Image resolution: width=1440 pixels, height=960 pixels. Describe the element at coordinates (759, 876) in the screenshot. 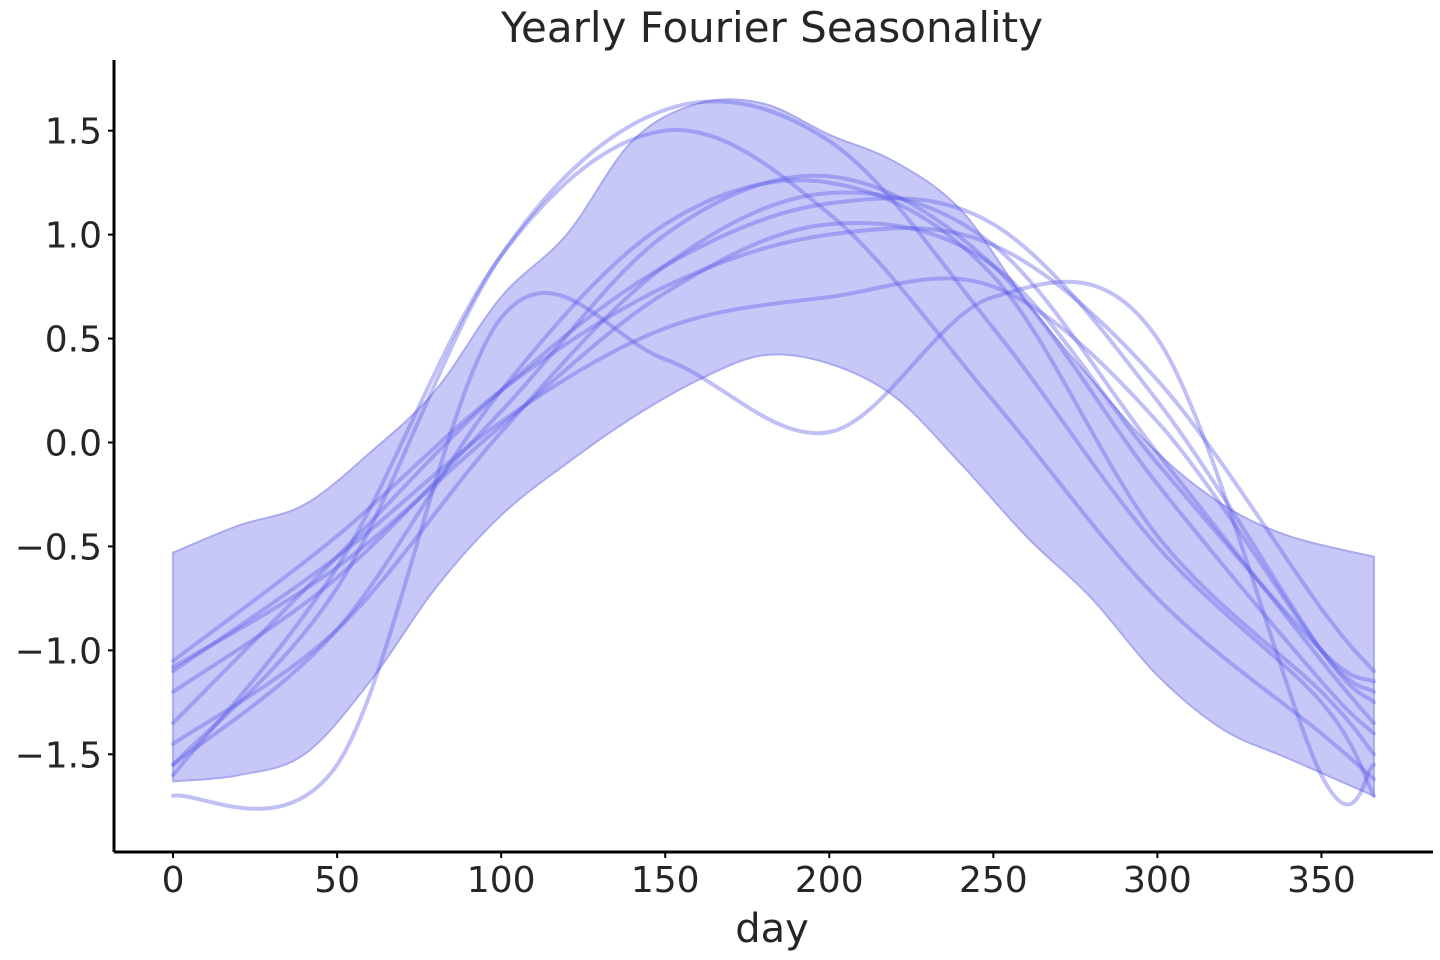

I see `x-tick-group: 0 50 100 150 200 250 300 350` at that location.